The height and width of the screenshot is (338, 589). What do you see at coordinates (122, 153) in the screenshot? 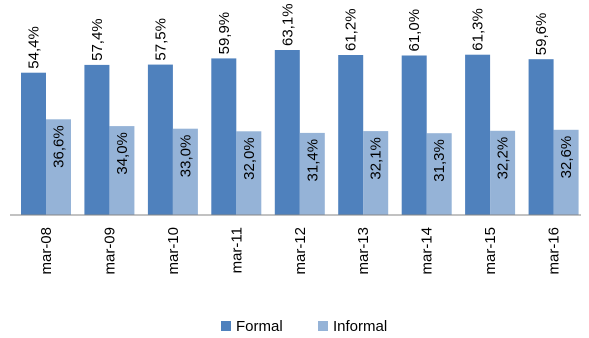
I see `value-label-informal-mar-09: 34,0%` at bounding box center [122, 153].